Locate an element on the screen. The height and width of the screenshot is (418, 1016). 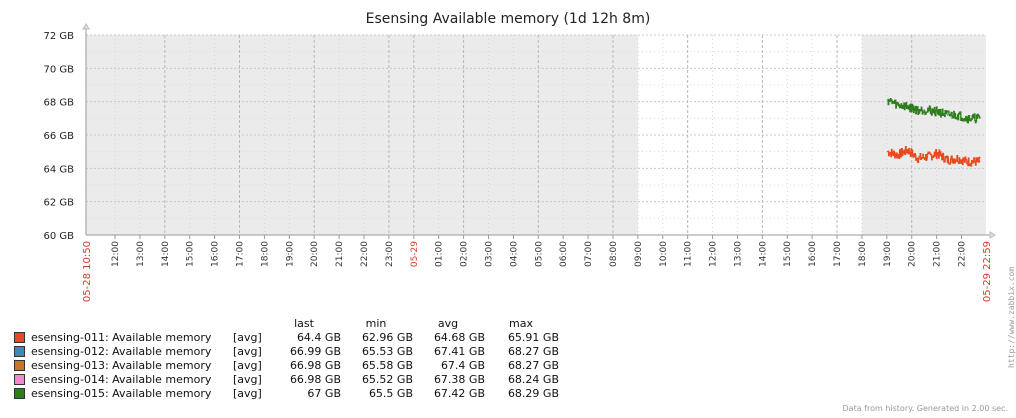
y-tick-label-6: 72 GB is located at coordinates (58, 36).